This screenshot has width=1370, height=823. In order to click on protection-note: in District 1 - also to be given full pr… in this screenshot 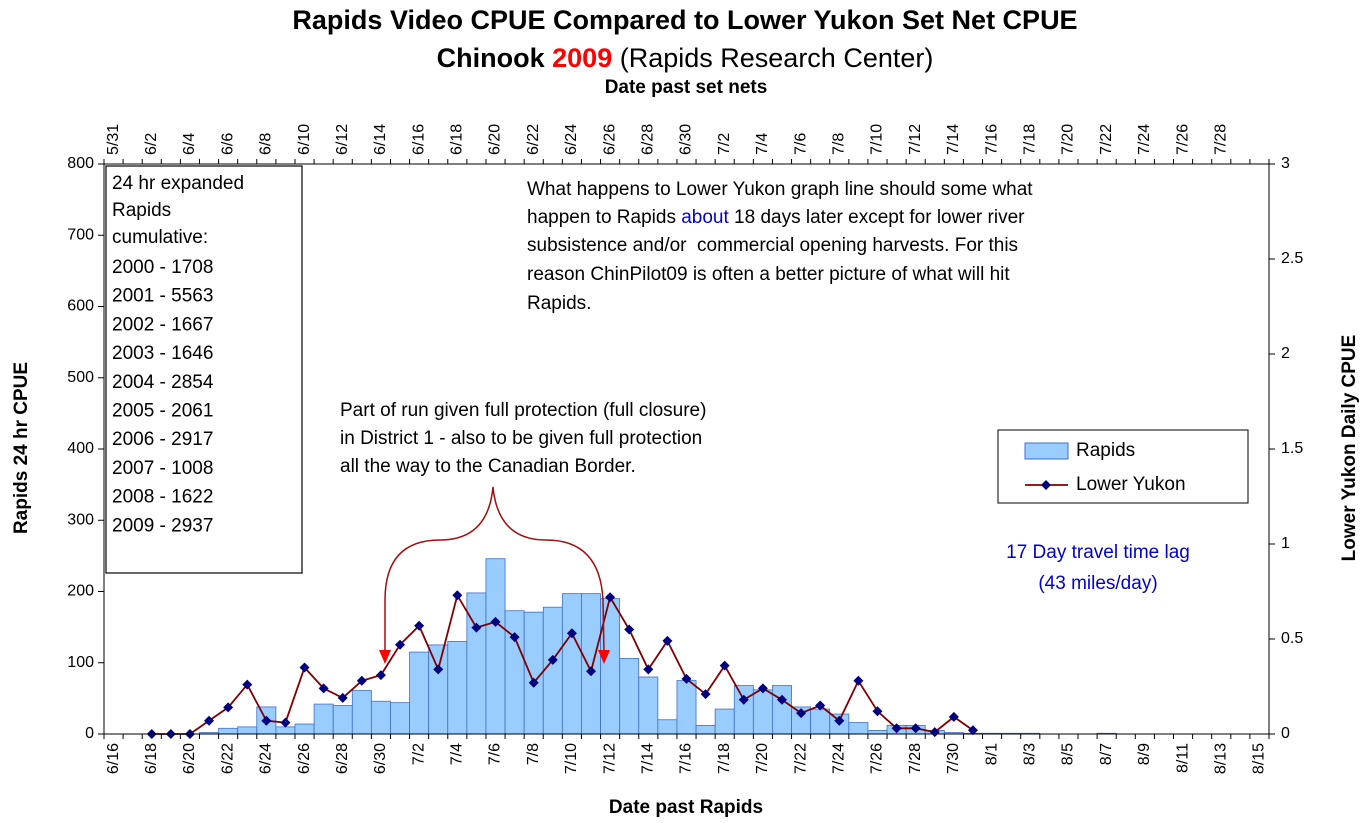, I will do `click(521, 438)`.